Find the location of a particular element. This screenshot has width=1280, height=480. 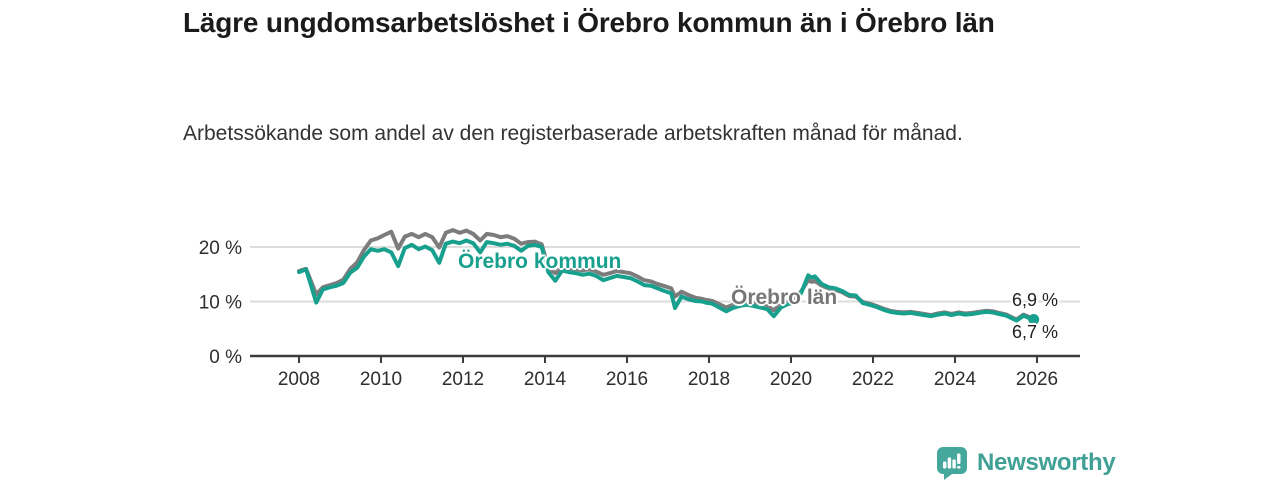

x-axis-tick-label: 2026 is located at coordinates (1037, 379).